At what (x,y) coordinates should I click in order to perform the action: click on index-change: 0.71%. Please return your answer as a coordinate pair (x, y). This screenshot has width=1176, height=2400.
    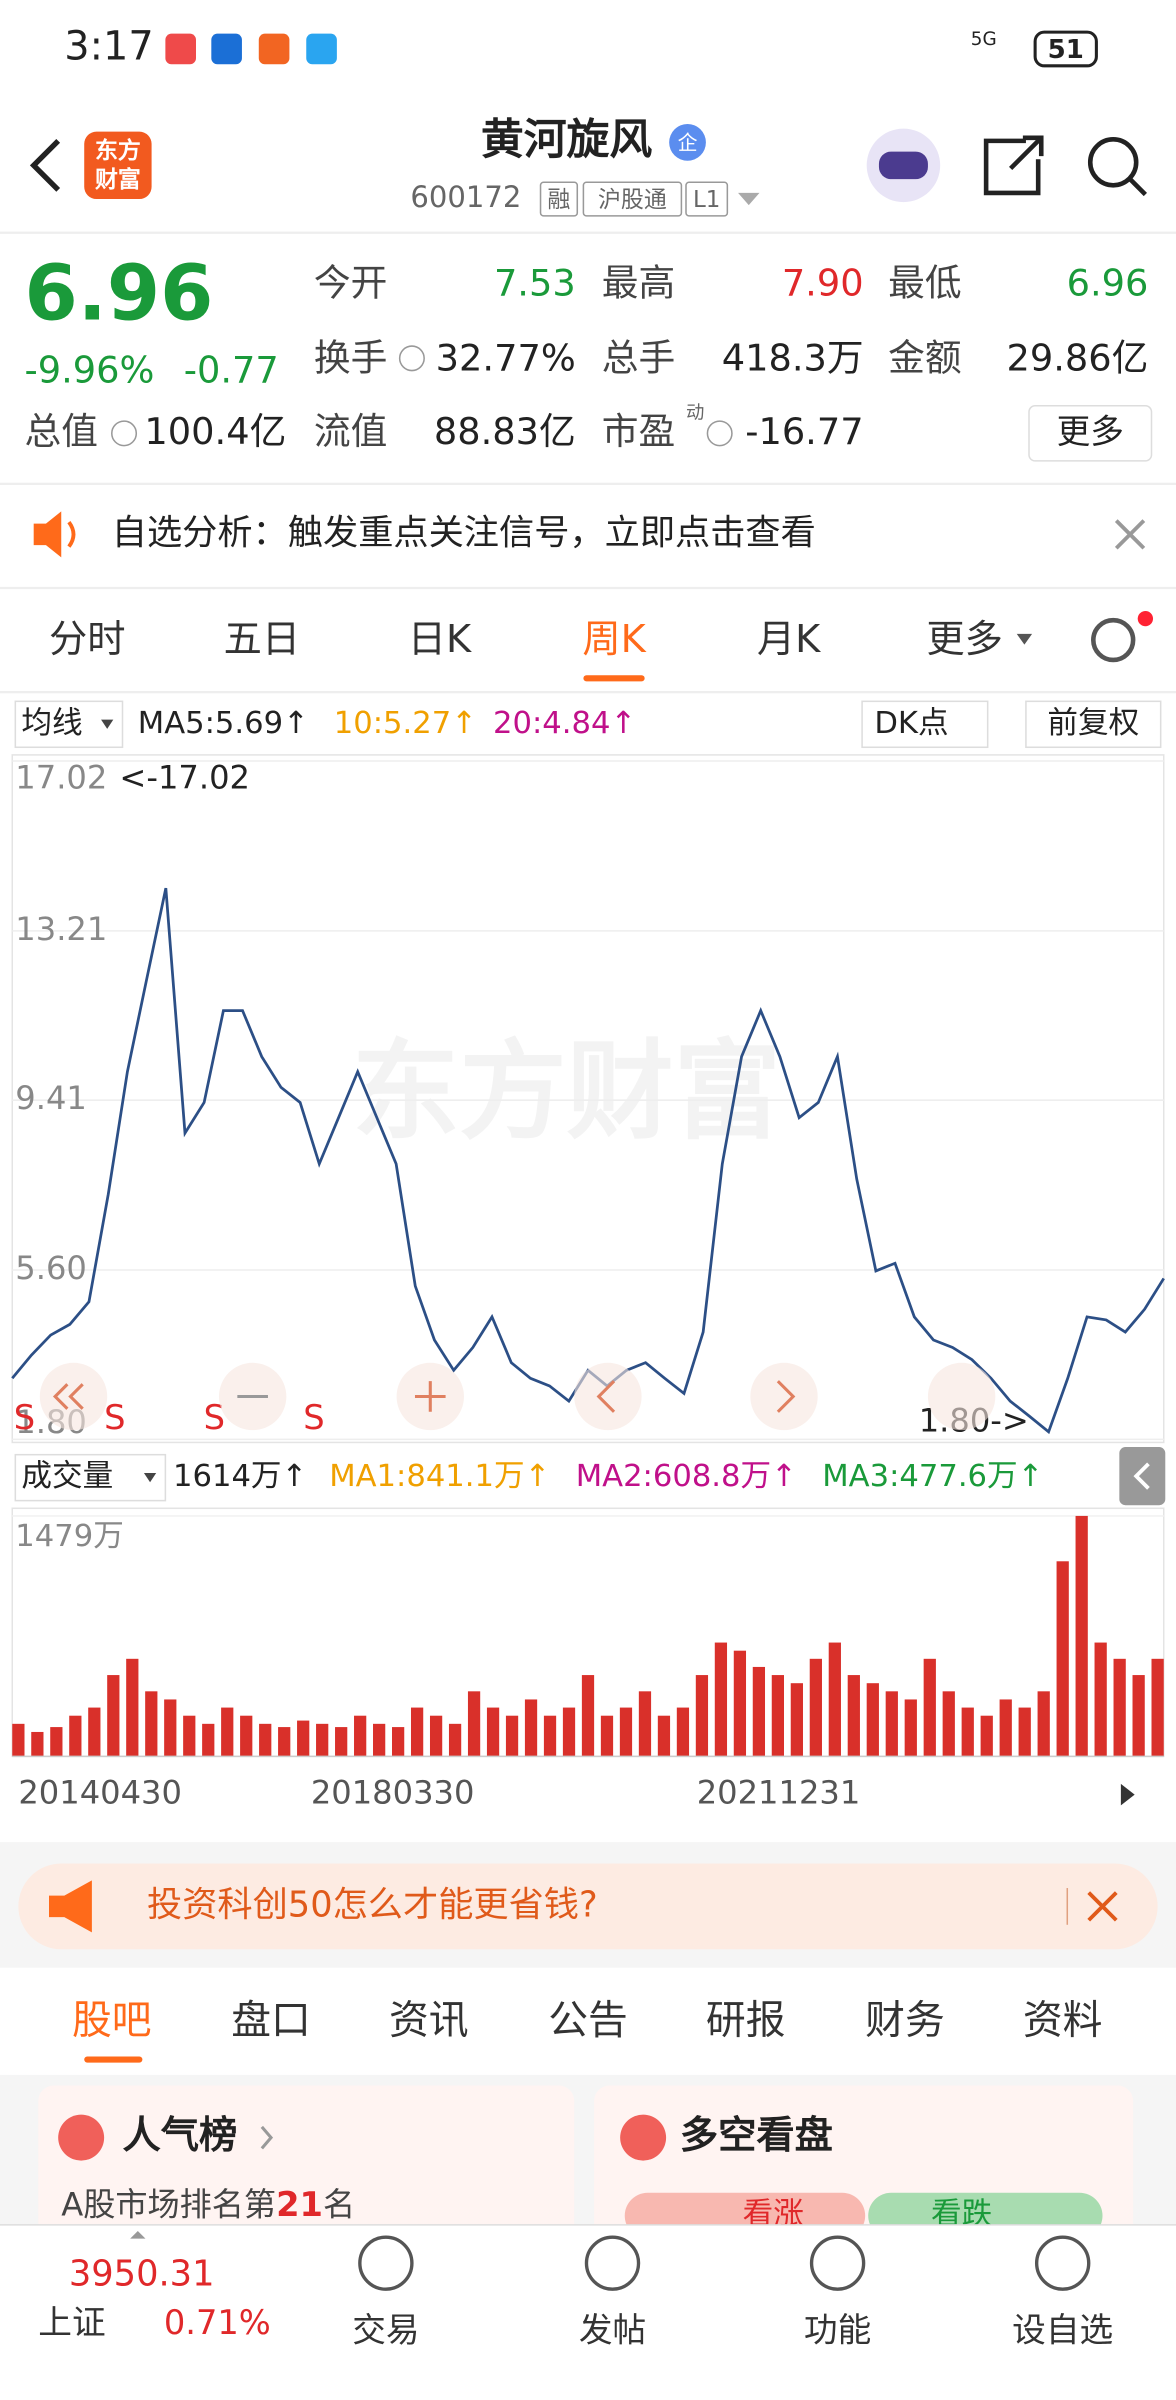
    Looking at the image, I should click on (217, 2322).